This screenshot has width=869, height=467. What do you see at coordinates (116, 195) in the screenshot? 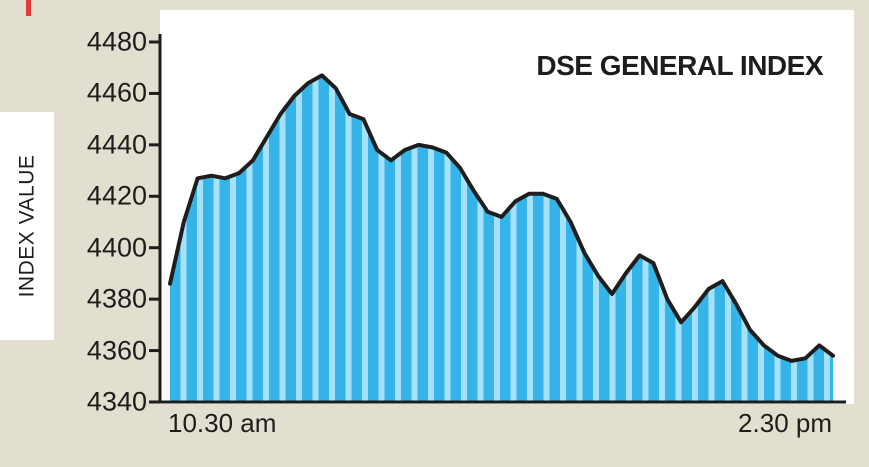
I see `y-axis-tick-label: 4420` at bounding box center [116, 195].